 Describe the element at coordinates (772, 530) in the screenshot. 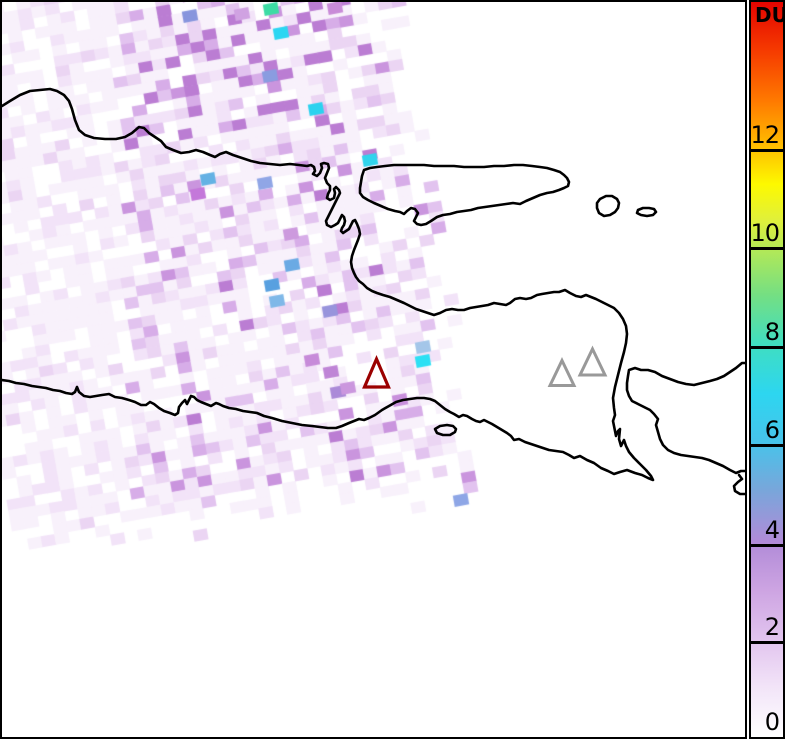

I see `colorbar-tick-label: 4` at that location.